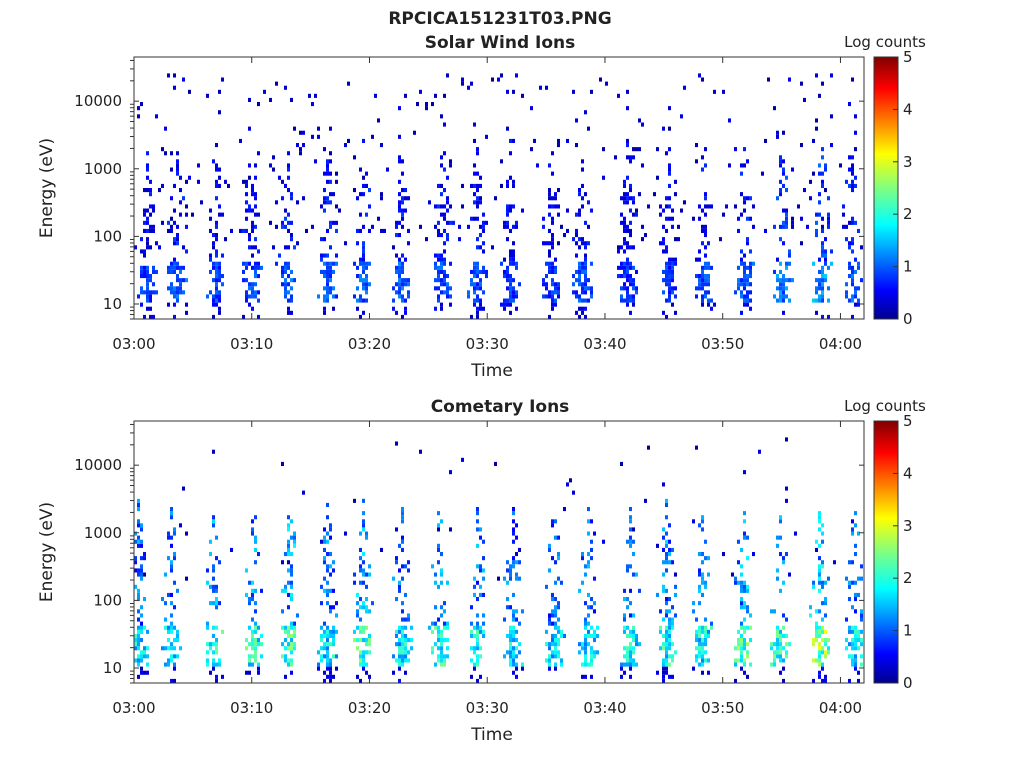 This screenshot has height=772, width=1024. What do you see at coordinates (500, 43) in the screenshot?
I see `panel-title: Solar Wind Ions` at bounding box center [500, 43].